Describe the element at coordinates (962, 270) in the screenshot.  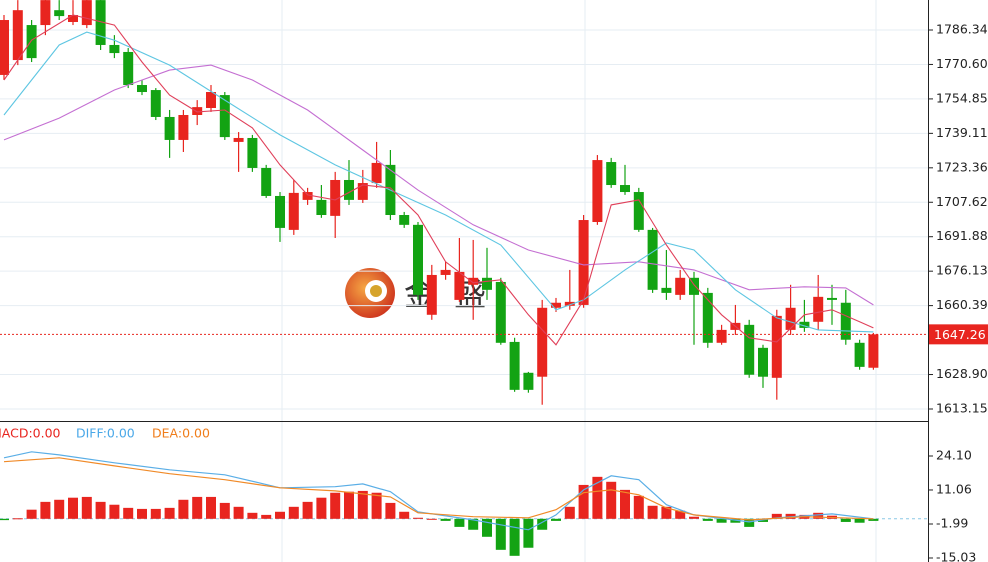
I see `y-tick-label: 1676.13` at that location.